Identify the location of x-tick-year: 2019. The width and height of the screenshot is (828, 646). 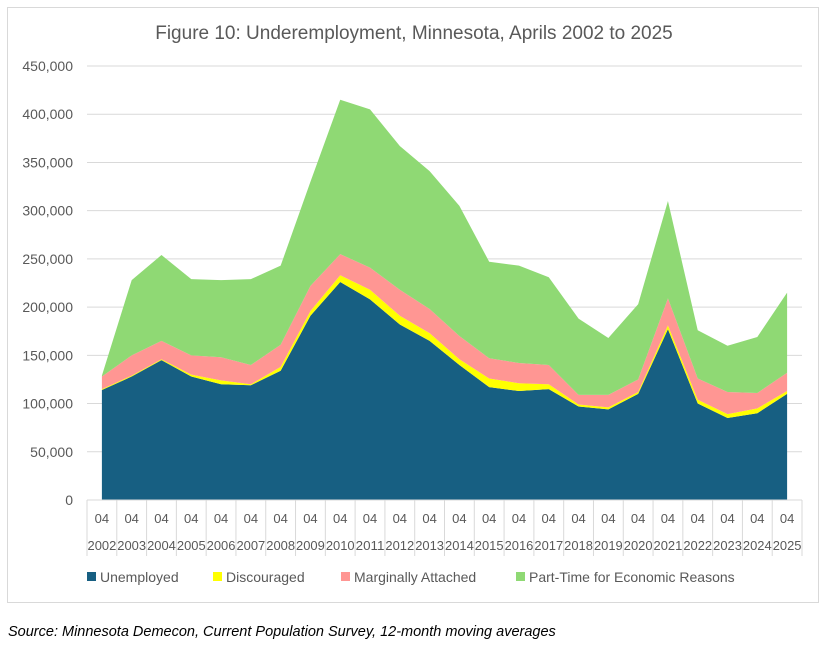
(608, 546).